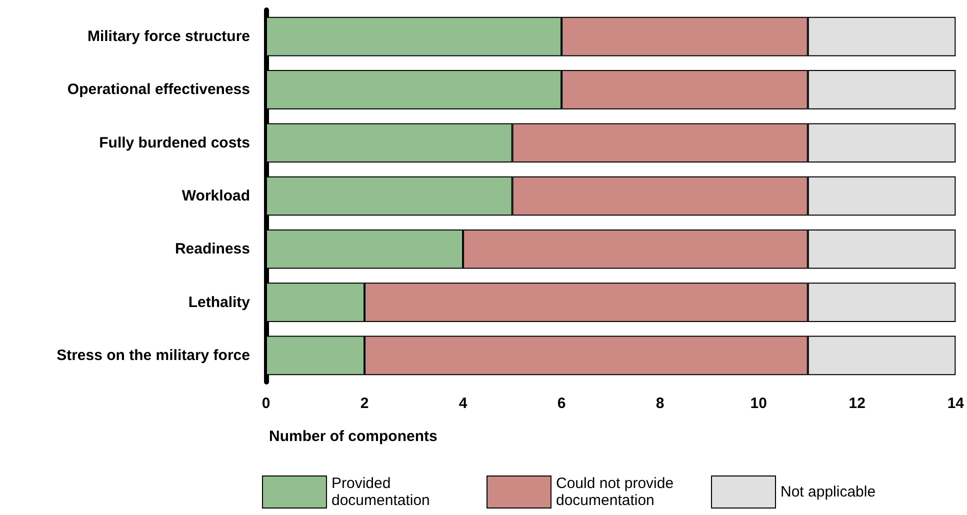  What do you see at coordinates (463, 403) in the screenshot?
I see `x-tick-label: 4` at bounding box center [463, 403].